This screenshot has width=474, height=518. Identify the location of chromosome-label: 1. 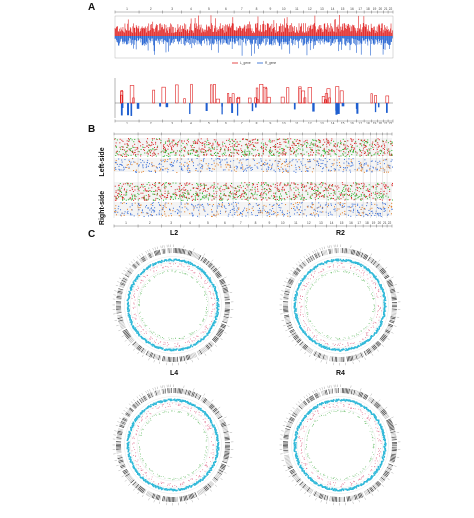
(126, 223).